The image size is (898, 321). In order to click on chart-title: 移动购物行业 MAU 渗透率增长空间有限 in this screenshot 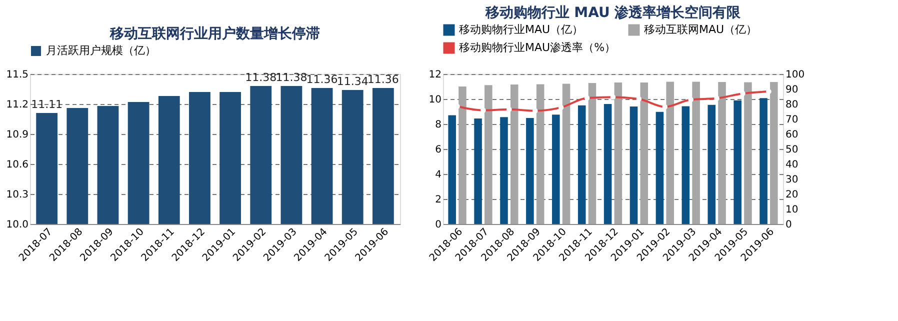, I will do `click(613, 12)`.